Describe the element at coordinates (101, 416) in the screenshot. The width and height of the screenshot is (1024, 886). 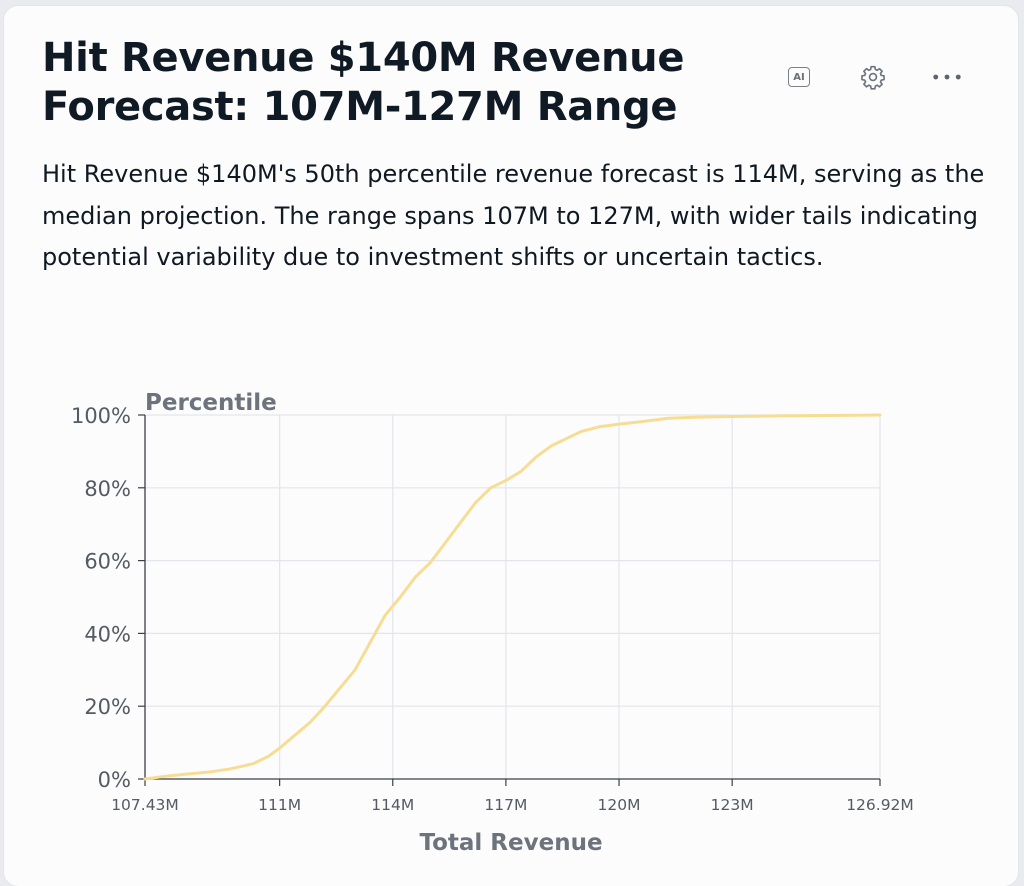
I see `y-tick-label: 100%` at that location.